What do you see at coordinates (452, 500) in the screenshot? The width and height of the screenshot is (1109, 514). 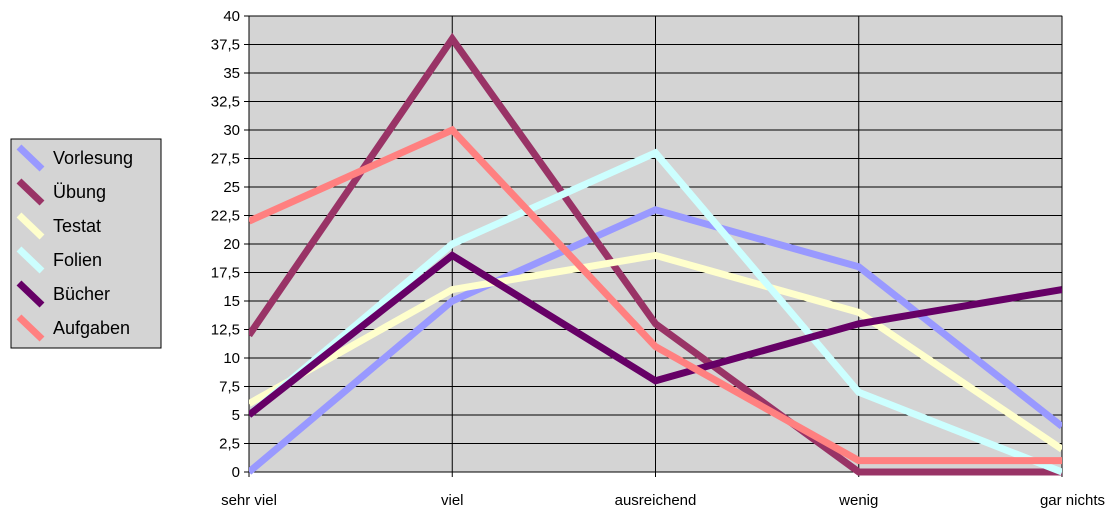 I see `x-tick-label: viel` at bounding box center [452, 500].